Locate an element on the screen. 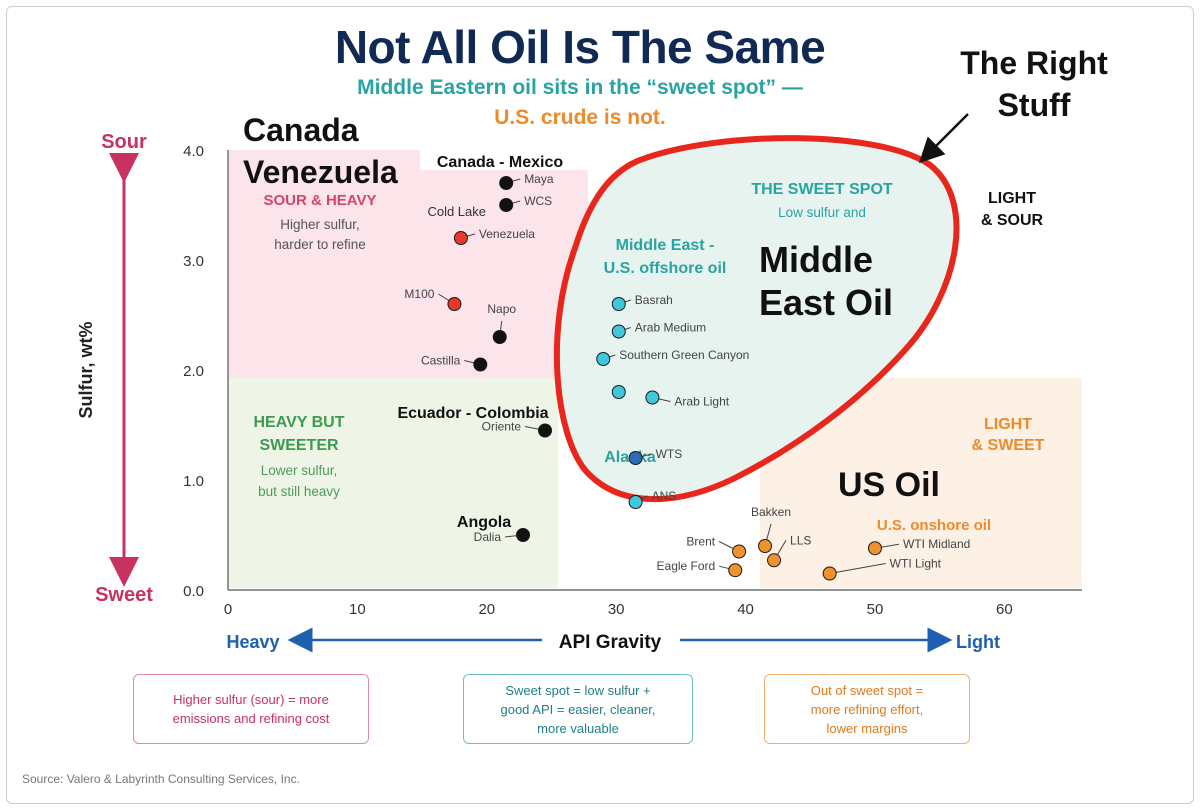 The width and height of the screenshot is (1200, 810). chart-title: Not All Oil Is The Same is located at coordinates (580, 47).